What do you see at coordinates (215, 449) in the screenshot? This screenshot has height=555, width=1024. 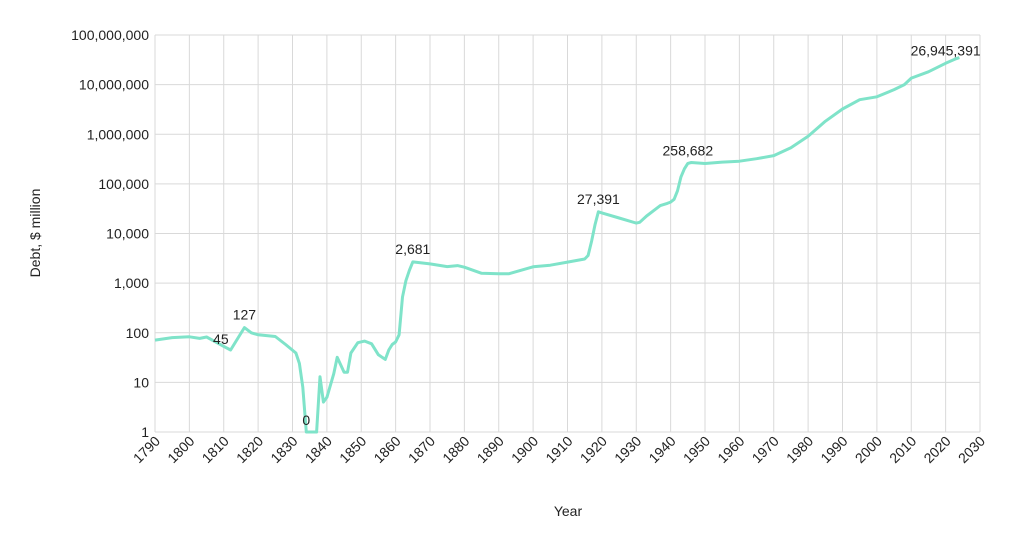 I see `x-tick-label: 1810` at bounding box center [215, 449].